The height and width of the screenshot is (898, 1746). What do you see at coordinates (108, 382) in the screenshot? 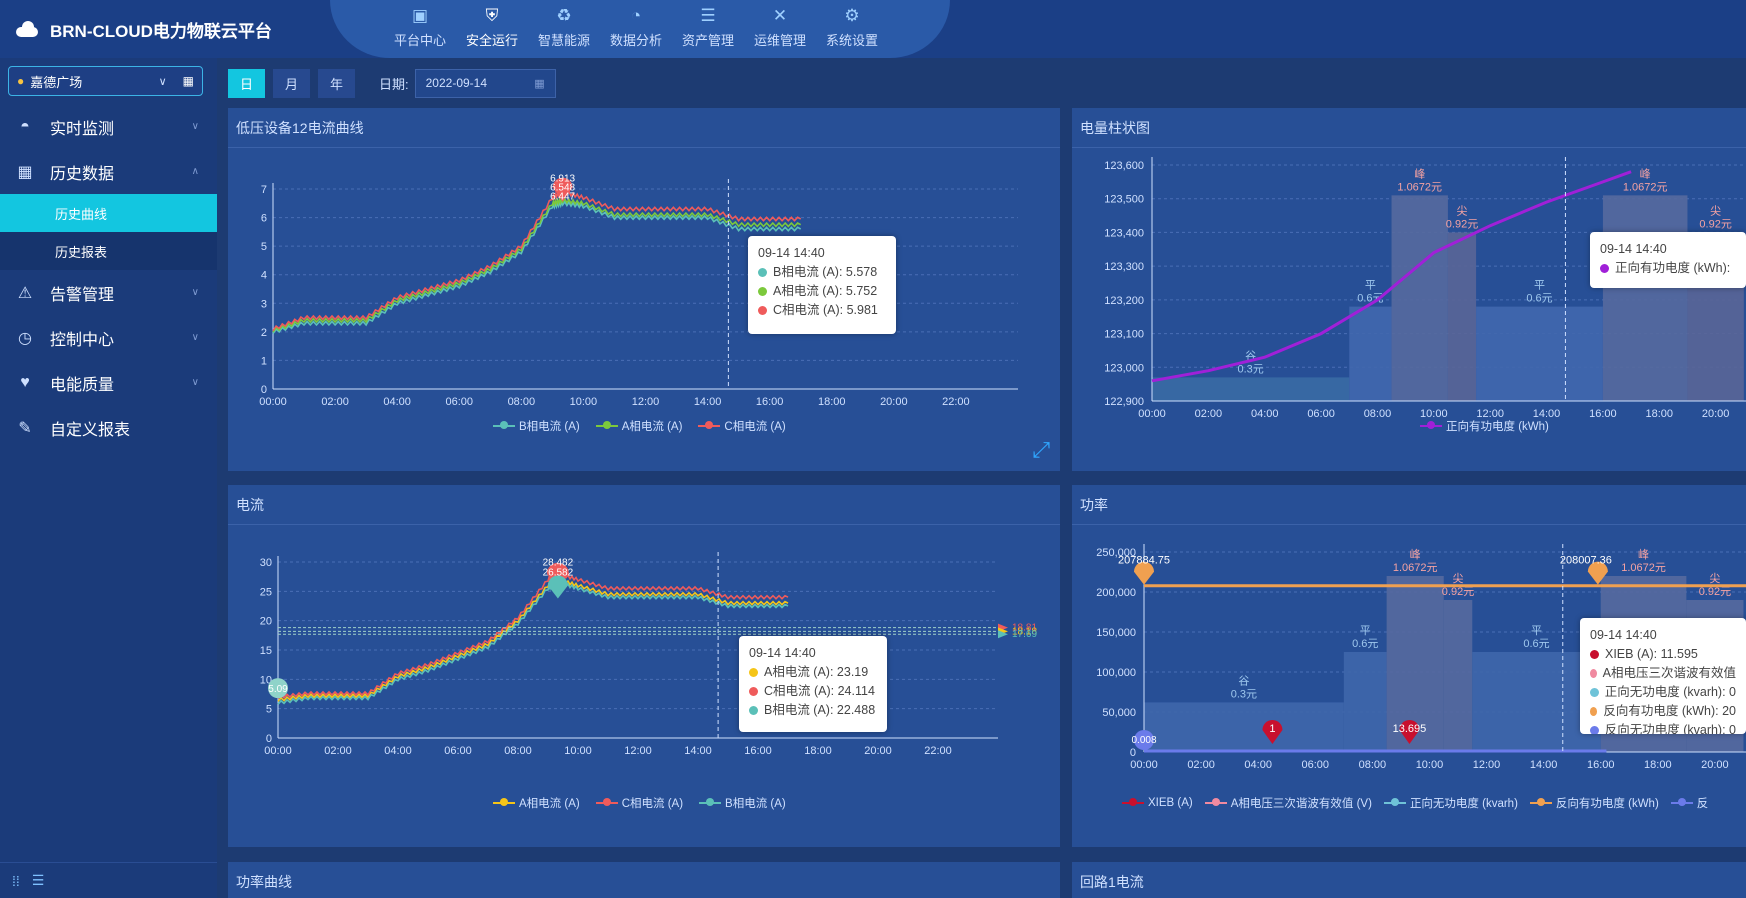
I see `sidebar-item-power-quality: ♥ 电能质量 ∨` at bounding box center [108, 382].